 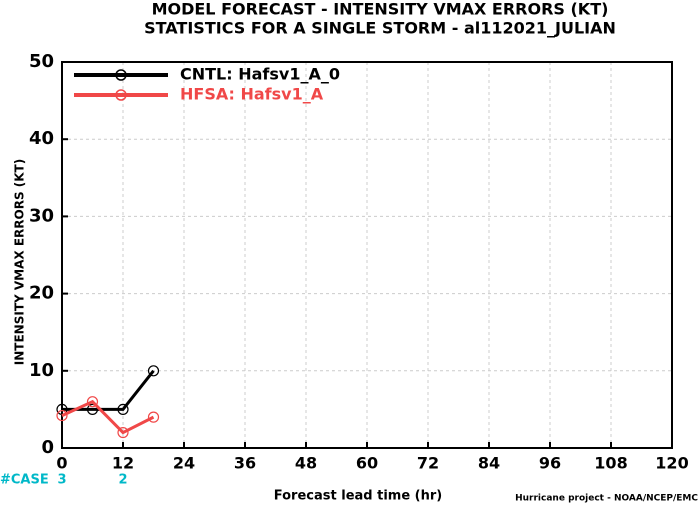 What do you see at coordinates (428, 463) in the screenshot?
I see `x-tick-label: 72` at bounding box center [428, 463].